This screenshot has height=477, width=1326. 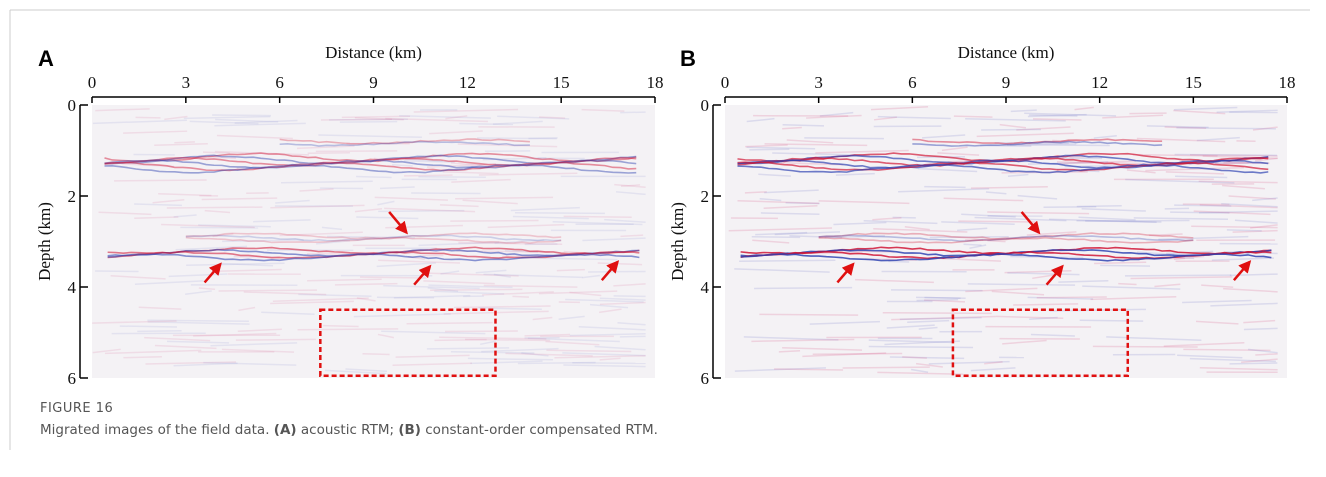 What do you see at coordinates (655, 82) in the screenshot?
I see `x-tick-label: 18` at bounding box center [655, 82].